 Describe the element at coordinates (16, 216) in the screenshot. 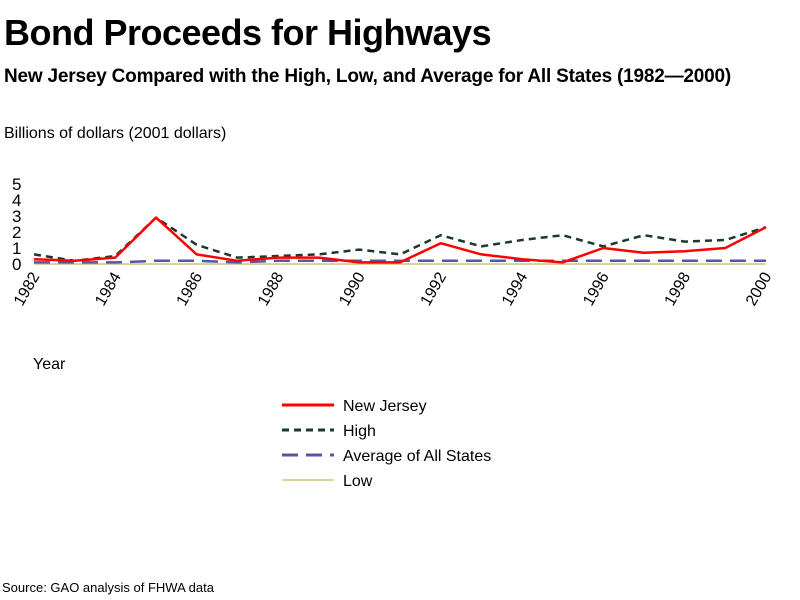

I see `y-tick-label: 3` at that location.